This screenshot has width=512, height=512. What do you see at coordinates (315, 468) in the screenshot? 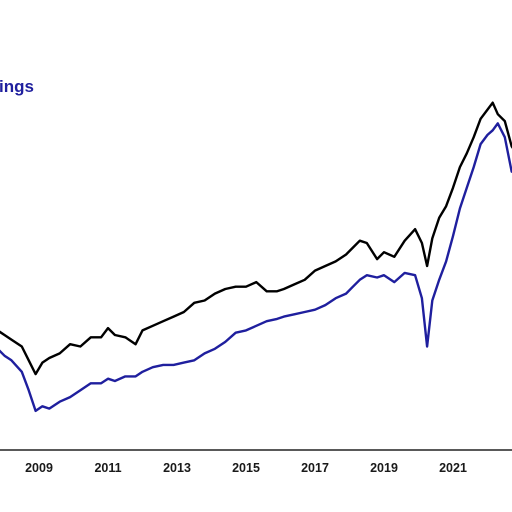
I see `x-tick-label: 2017` at bounding box center [315, 468].